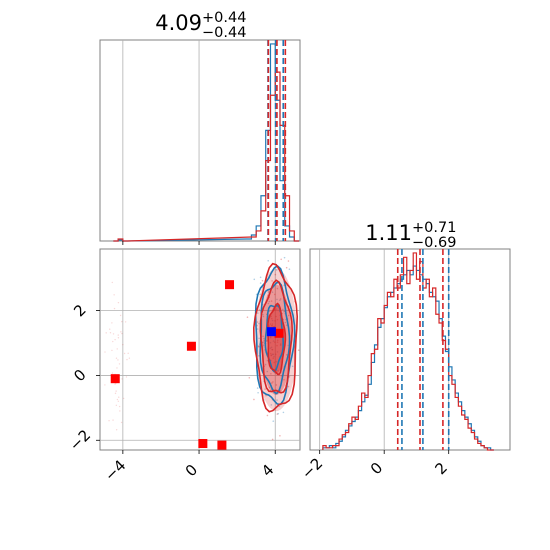 The width and height of the screenshot is (550, 550). I want to click on joint-x-tick-label-1: 0, so click(191, 470).